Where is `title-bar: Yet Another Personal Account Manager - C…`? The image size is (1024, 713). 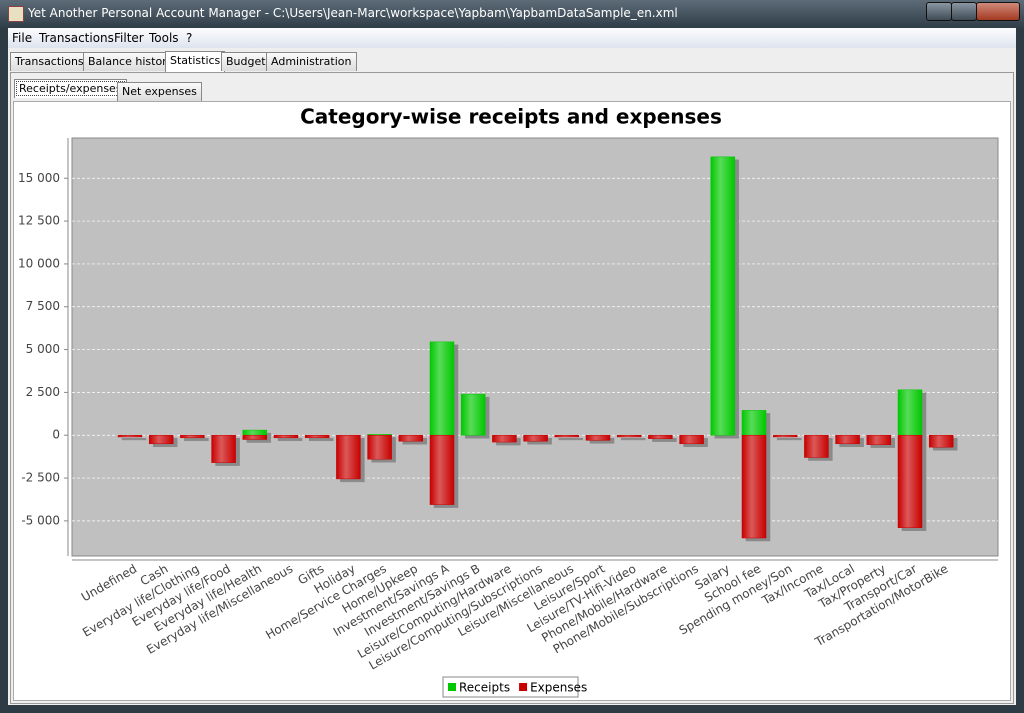
title-bar: Yet Another Personal Account Manager - C… is located at coordinates (512, 14).